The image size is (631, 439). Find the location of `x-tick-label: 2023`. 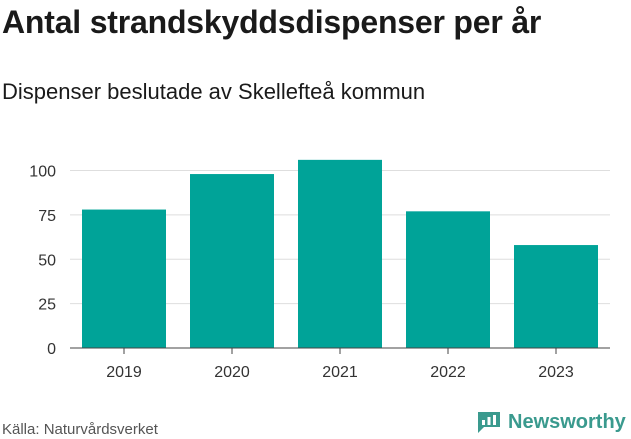

x-tick-label: 2023 is located at coordinates (556, 372).